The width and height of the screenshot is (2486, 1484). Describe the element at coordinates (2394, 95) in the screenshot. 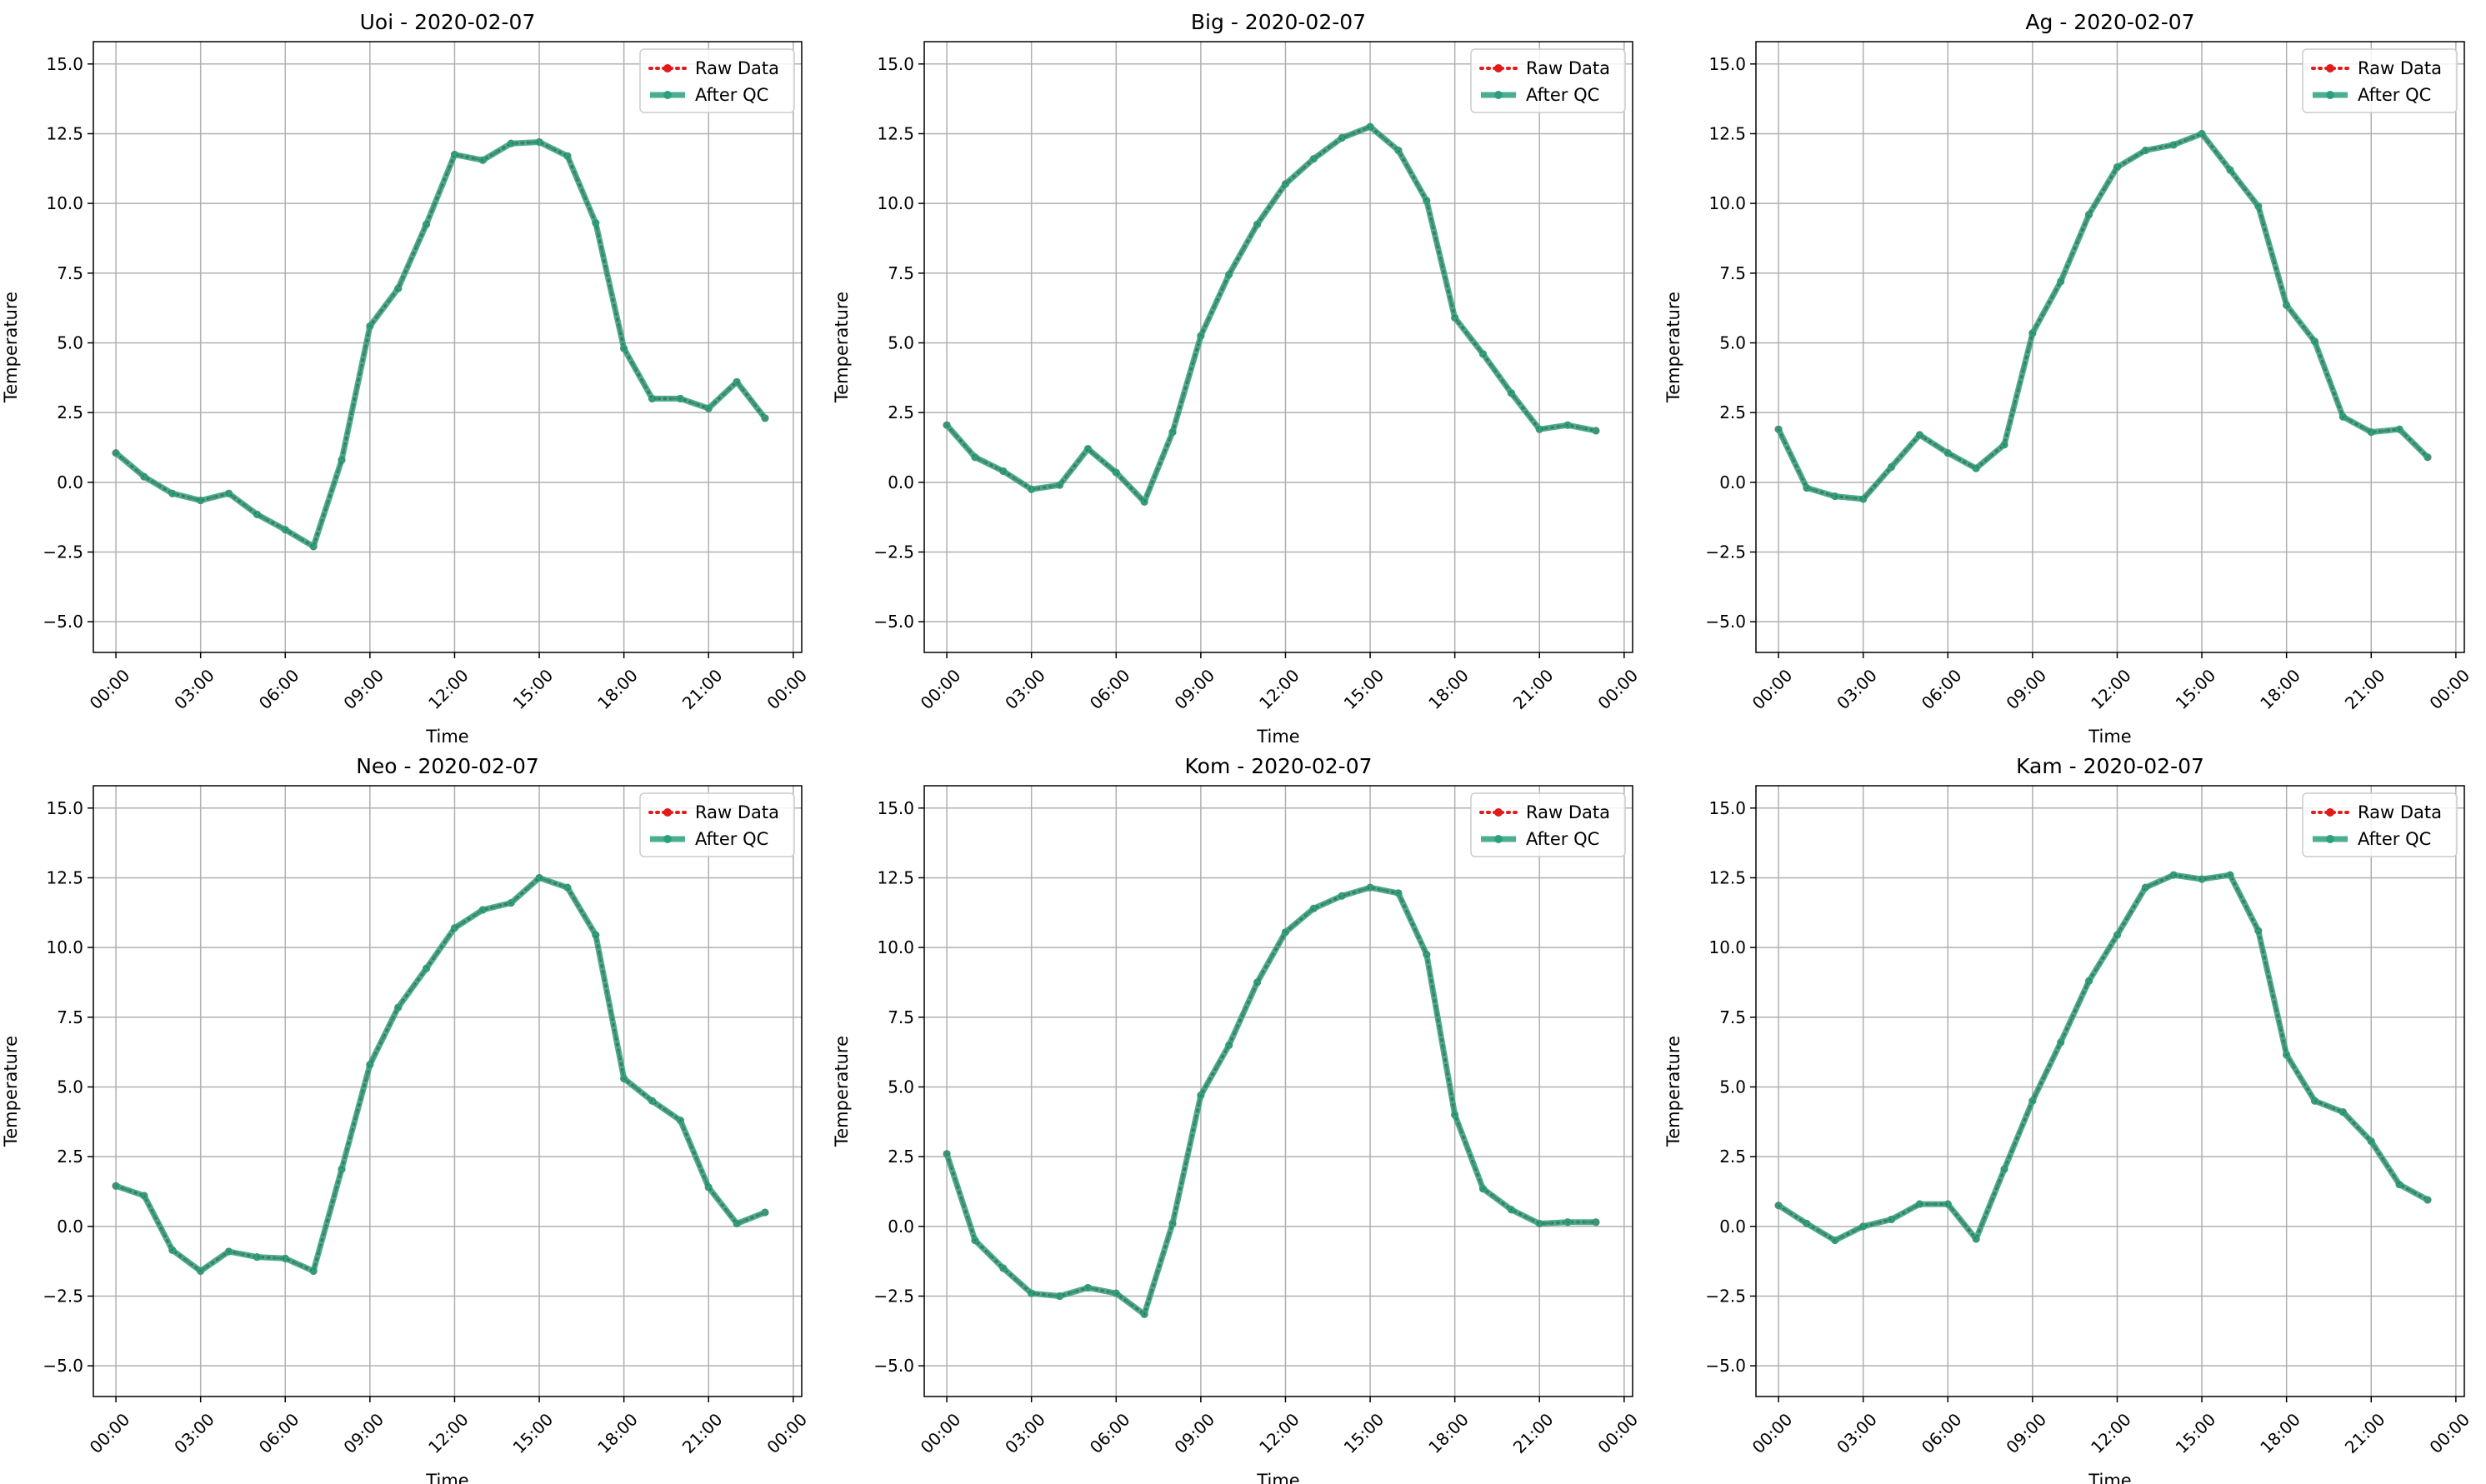

I see `legend-label-after-qc: After QC` at that location.